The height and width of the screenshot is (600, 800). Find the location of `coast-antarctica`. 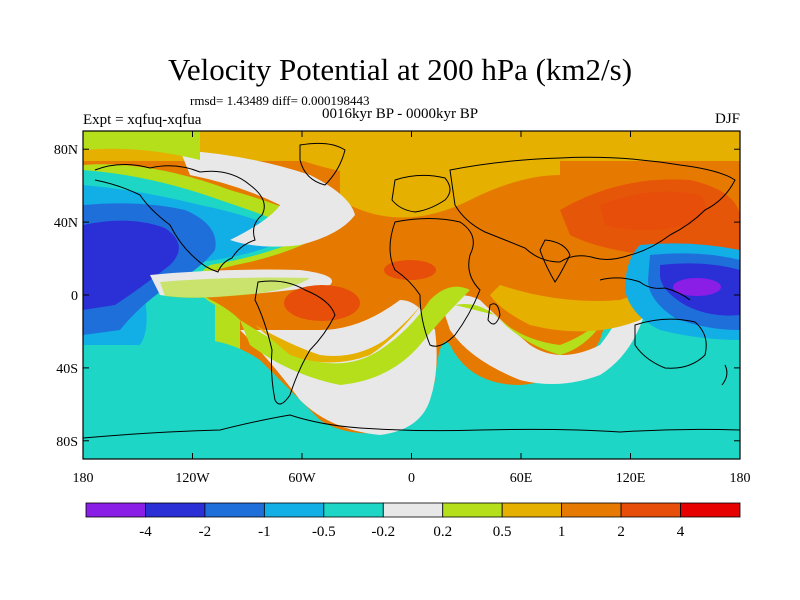

coast-antarctica is located at coordinates (411, 426).